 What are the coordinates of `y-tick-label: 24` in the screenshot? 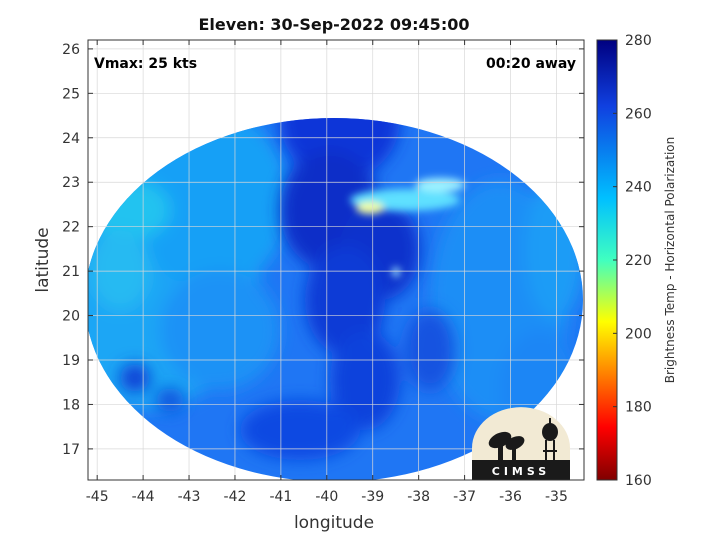 It's located at (71, 139).